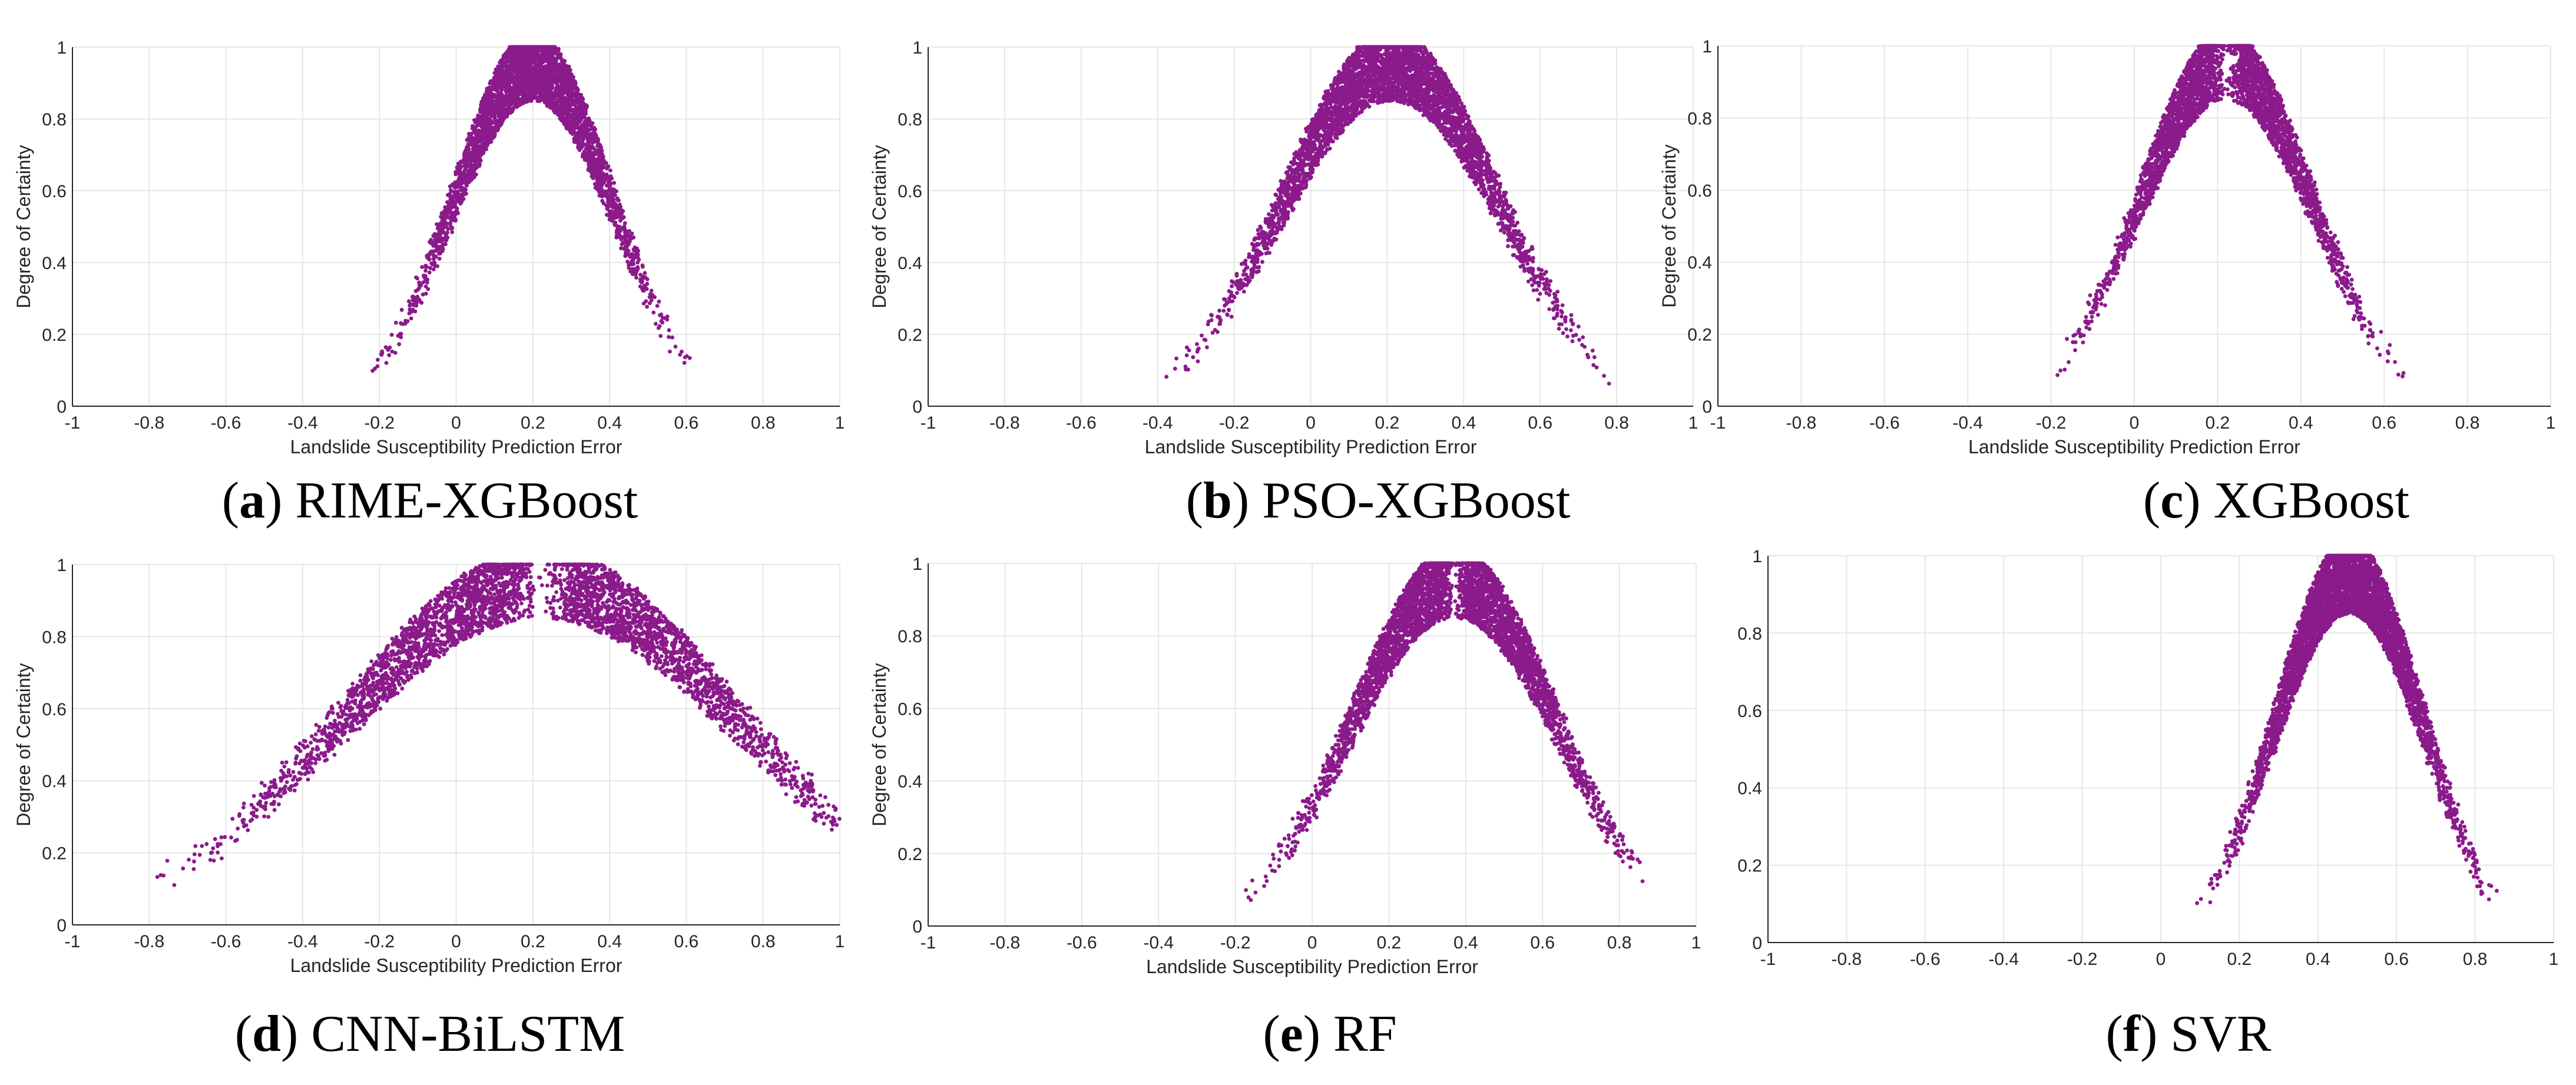 The image size is (2576, 1085). What do you see at coordinates (379, 423) in the screenshot?
I see `x-tick-label: -0.2` at bounding box center [379, 423].